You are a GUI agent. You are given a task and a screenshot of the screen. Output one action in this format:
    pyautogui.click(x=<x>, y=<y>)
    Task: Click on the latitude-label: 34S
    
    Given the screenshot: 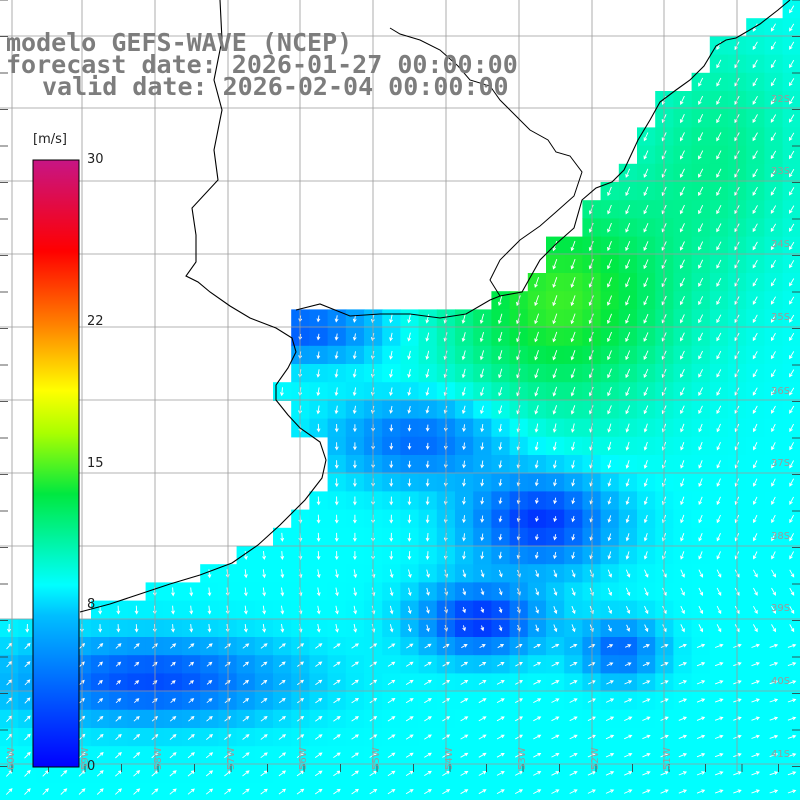 What is the action you would take?
    pyautogui.click(x=781, y=244)
    